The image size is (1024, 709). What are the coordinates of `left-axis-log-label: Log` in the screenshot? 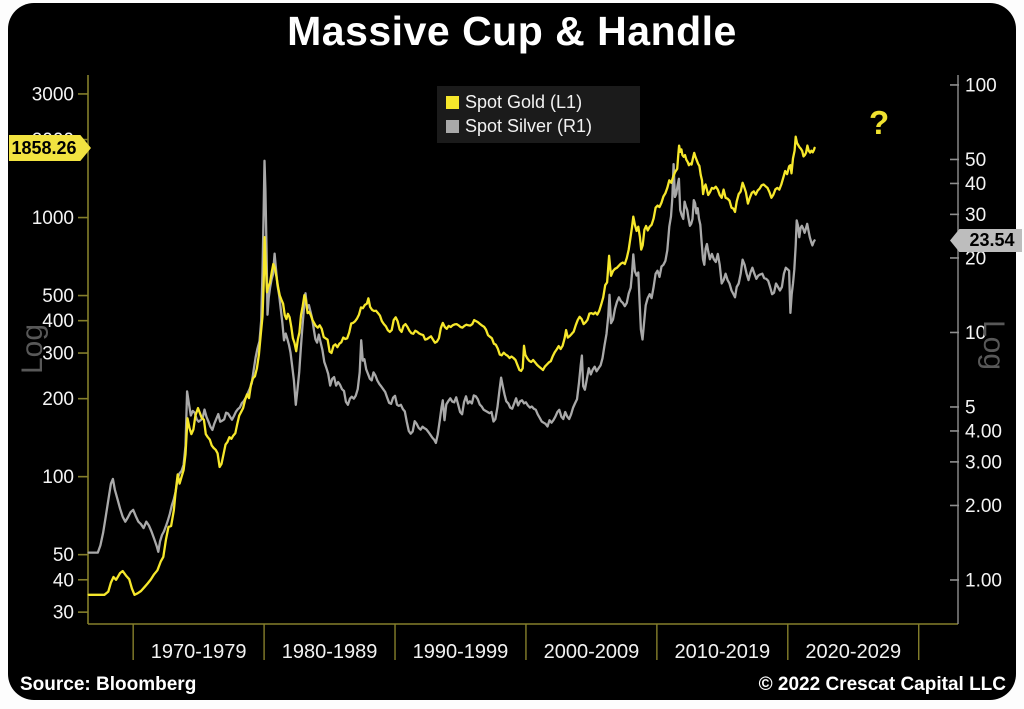 It's located at (32, 349).